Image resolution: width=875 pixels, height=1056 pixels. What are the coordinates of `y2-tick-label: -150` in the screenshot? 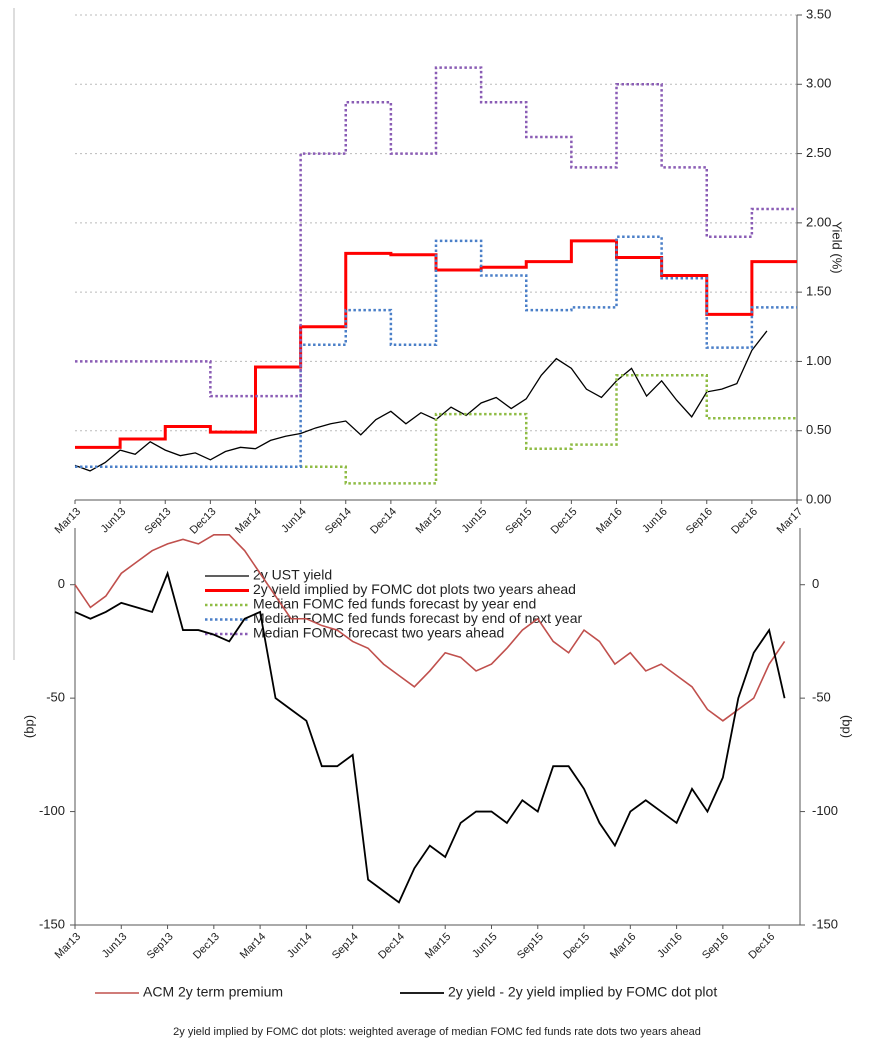 It's located at (825, 923).